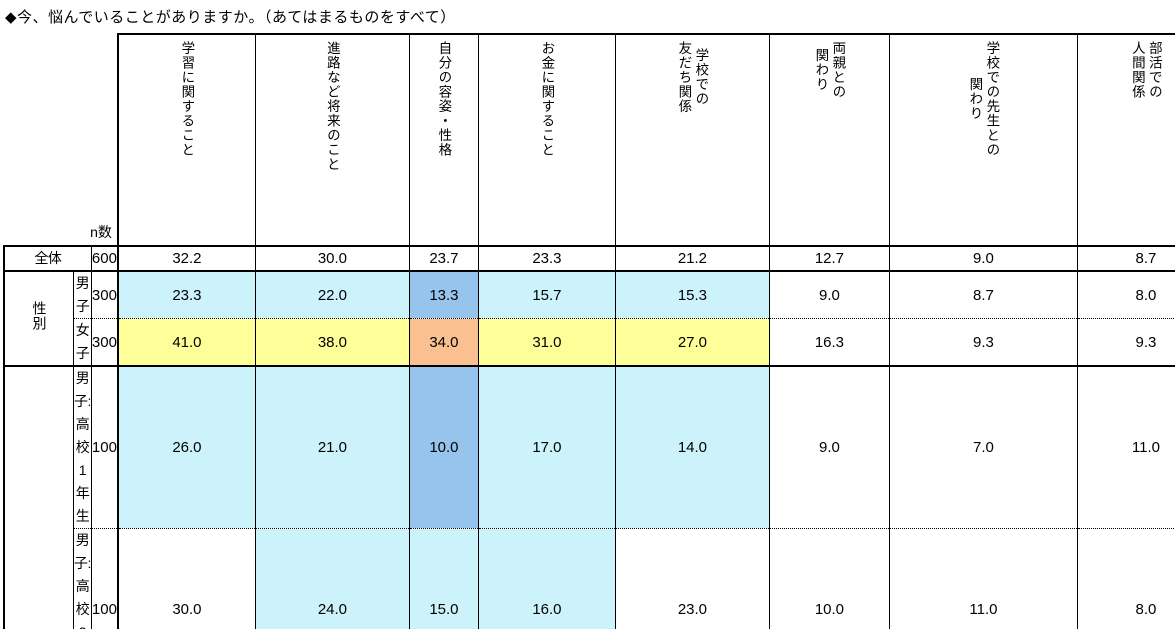 This screenshot has height=629, width=1175. I want to click on vertical-text: 部活での 人間関係, so click(1146, 70).